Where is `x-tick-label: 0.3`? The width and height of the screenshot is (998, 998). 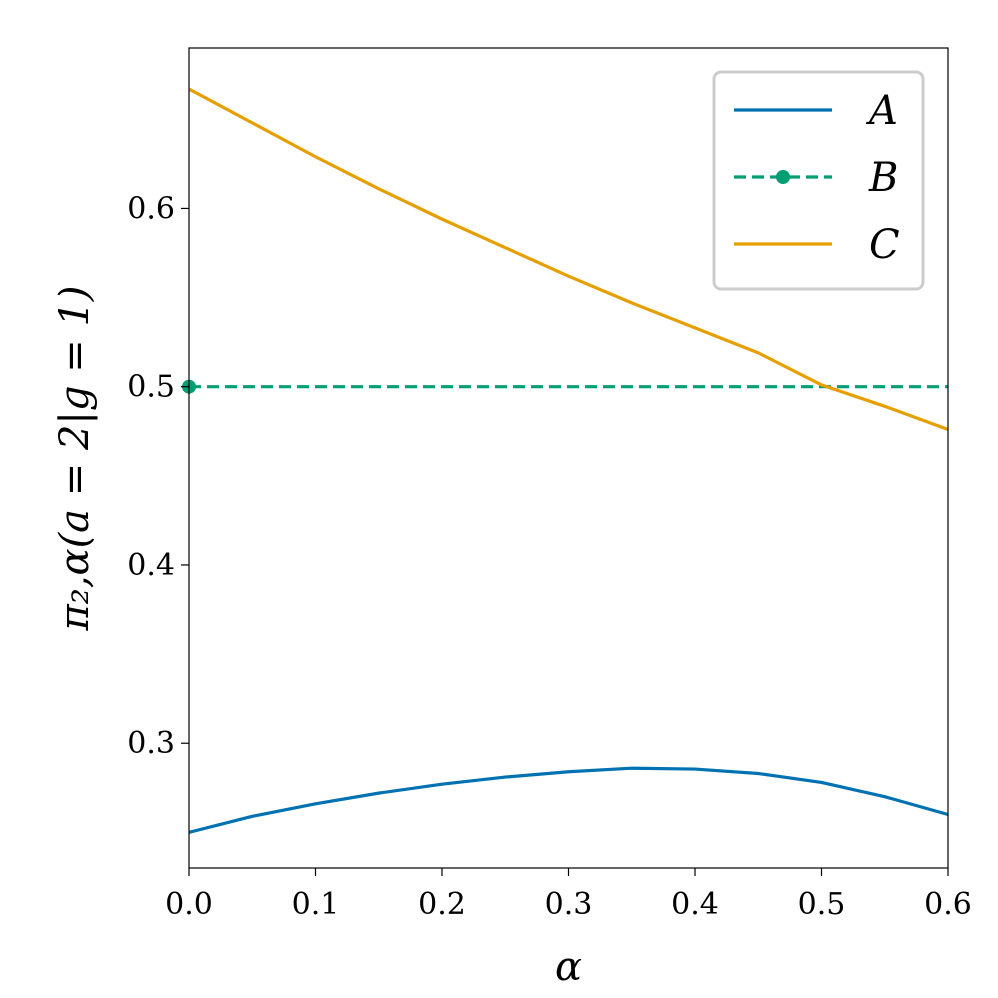 x-tick-label: 0.3 is located at coordinates (569, 904).